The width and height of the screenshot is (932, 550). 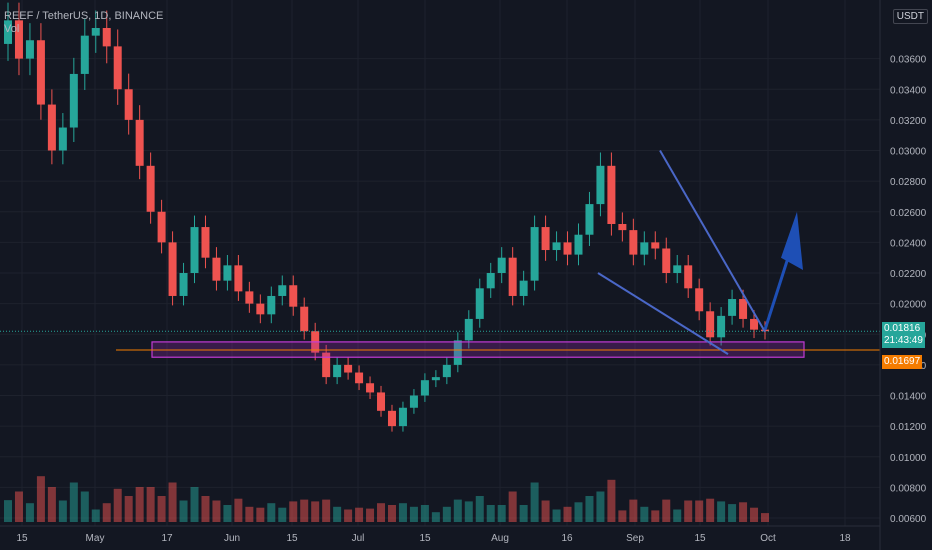 I want to click on time-axis: 15 May 17 Jun 15 Jul 15 Aug 16 Sep 15 Oct 18, so click(x=440, y=534).